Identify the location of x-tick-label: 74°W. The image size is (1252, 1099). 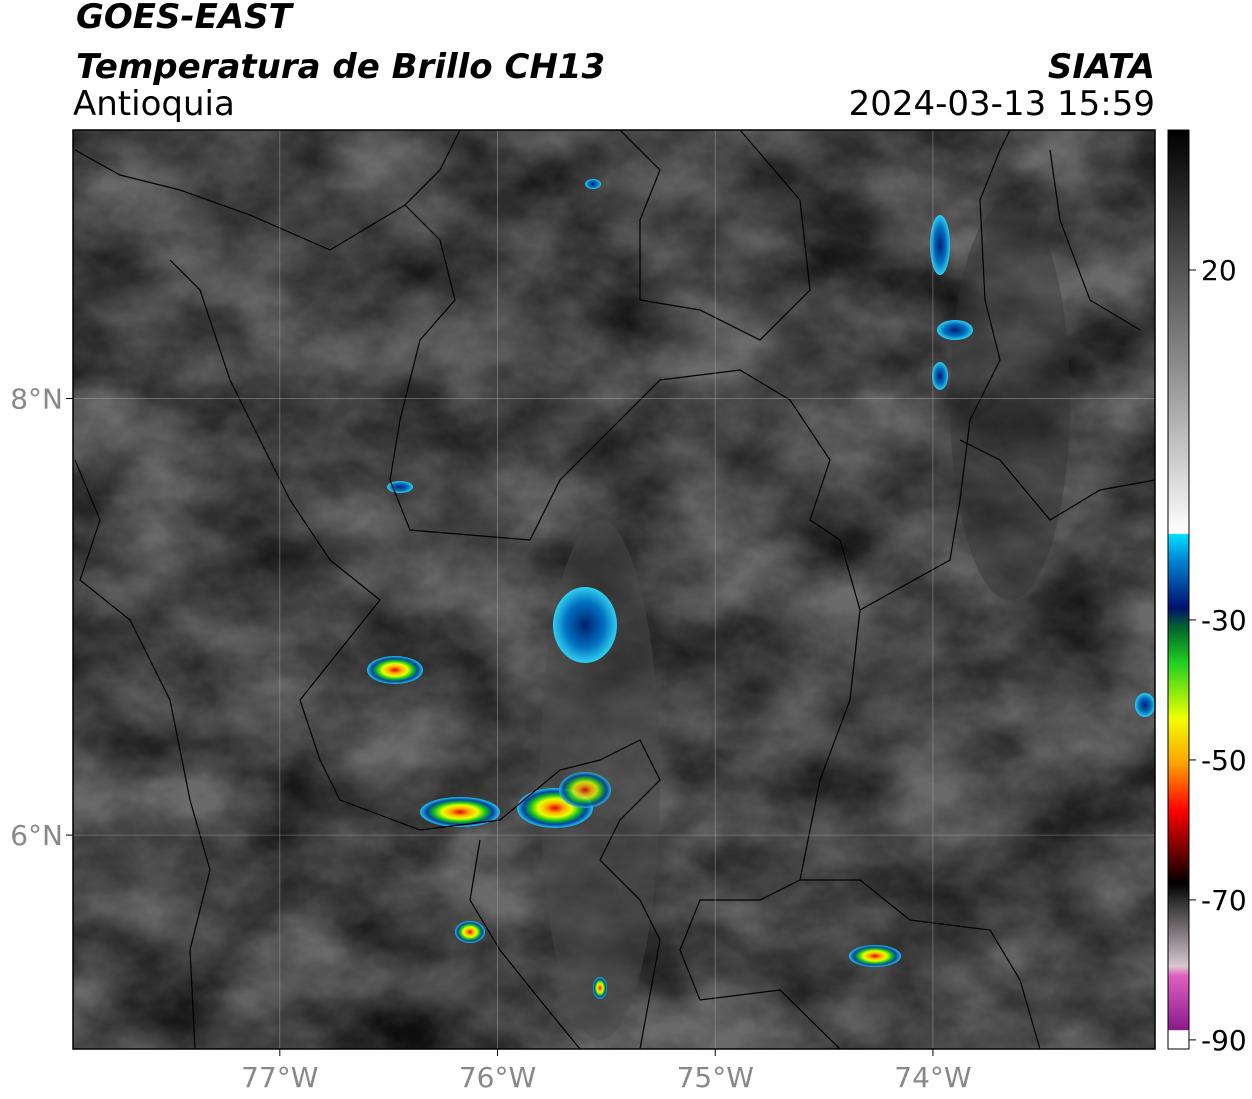
(932, 1077).